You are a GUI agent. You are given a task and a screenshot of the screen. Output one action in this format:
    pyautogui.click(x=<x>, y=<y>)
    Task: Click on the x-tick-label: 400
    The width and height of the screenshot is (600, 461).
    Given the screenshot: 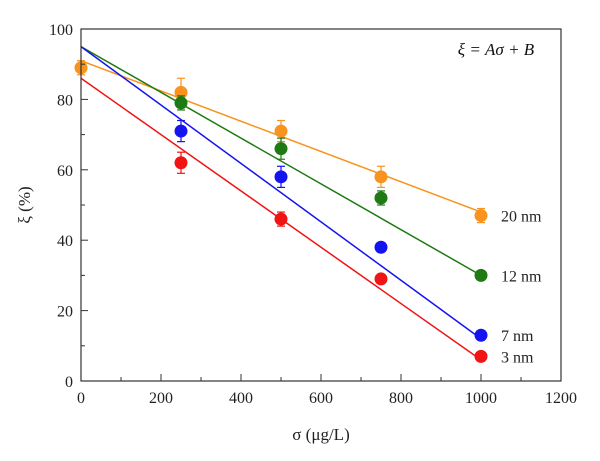 What is the action you would take?
    pyautogui.click(x=241, y=398)
    